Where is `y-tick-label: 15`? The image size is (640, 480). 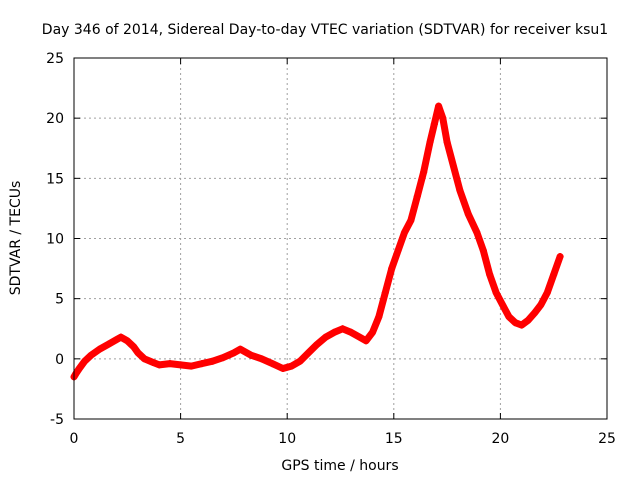
y-tick-label: 15 is located at coordinates (55, 179).